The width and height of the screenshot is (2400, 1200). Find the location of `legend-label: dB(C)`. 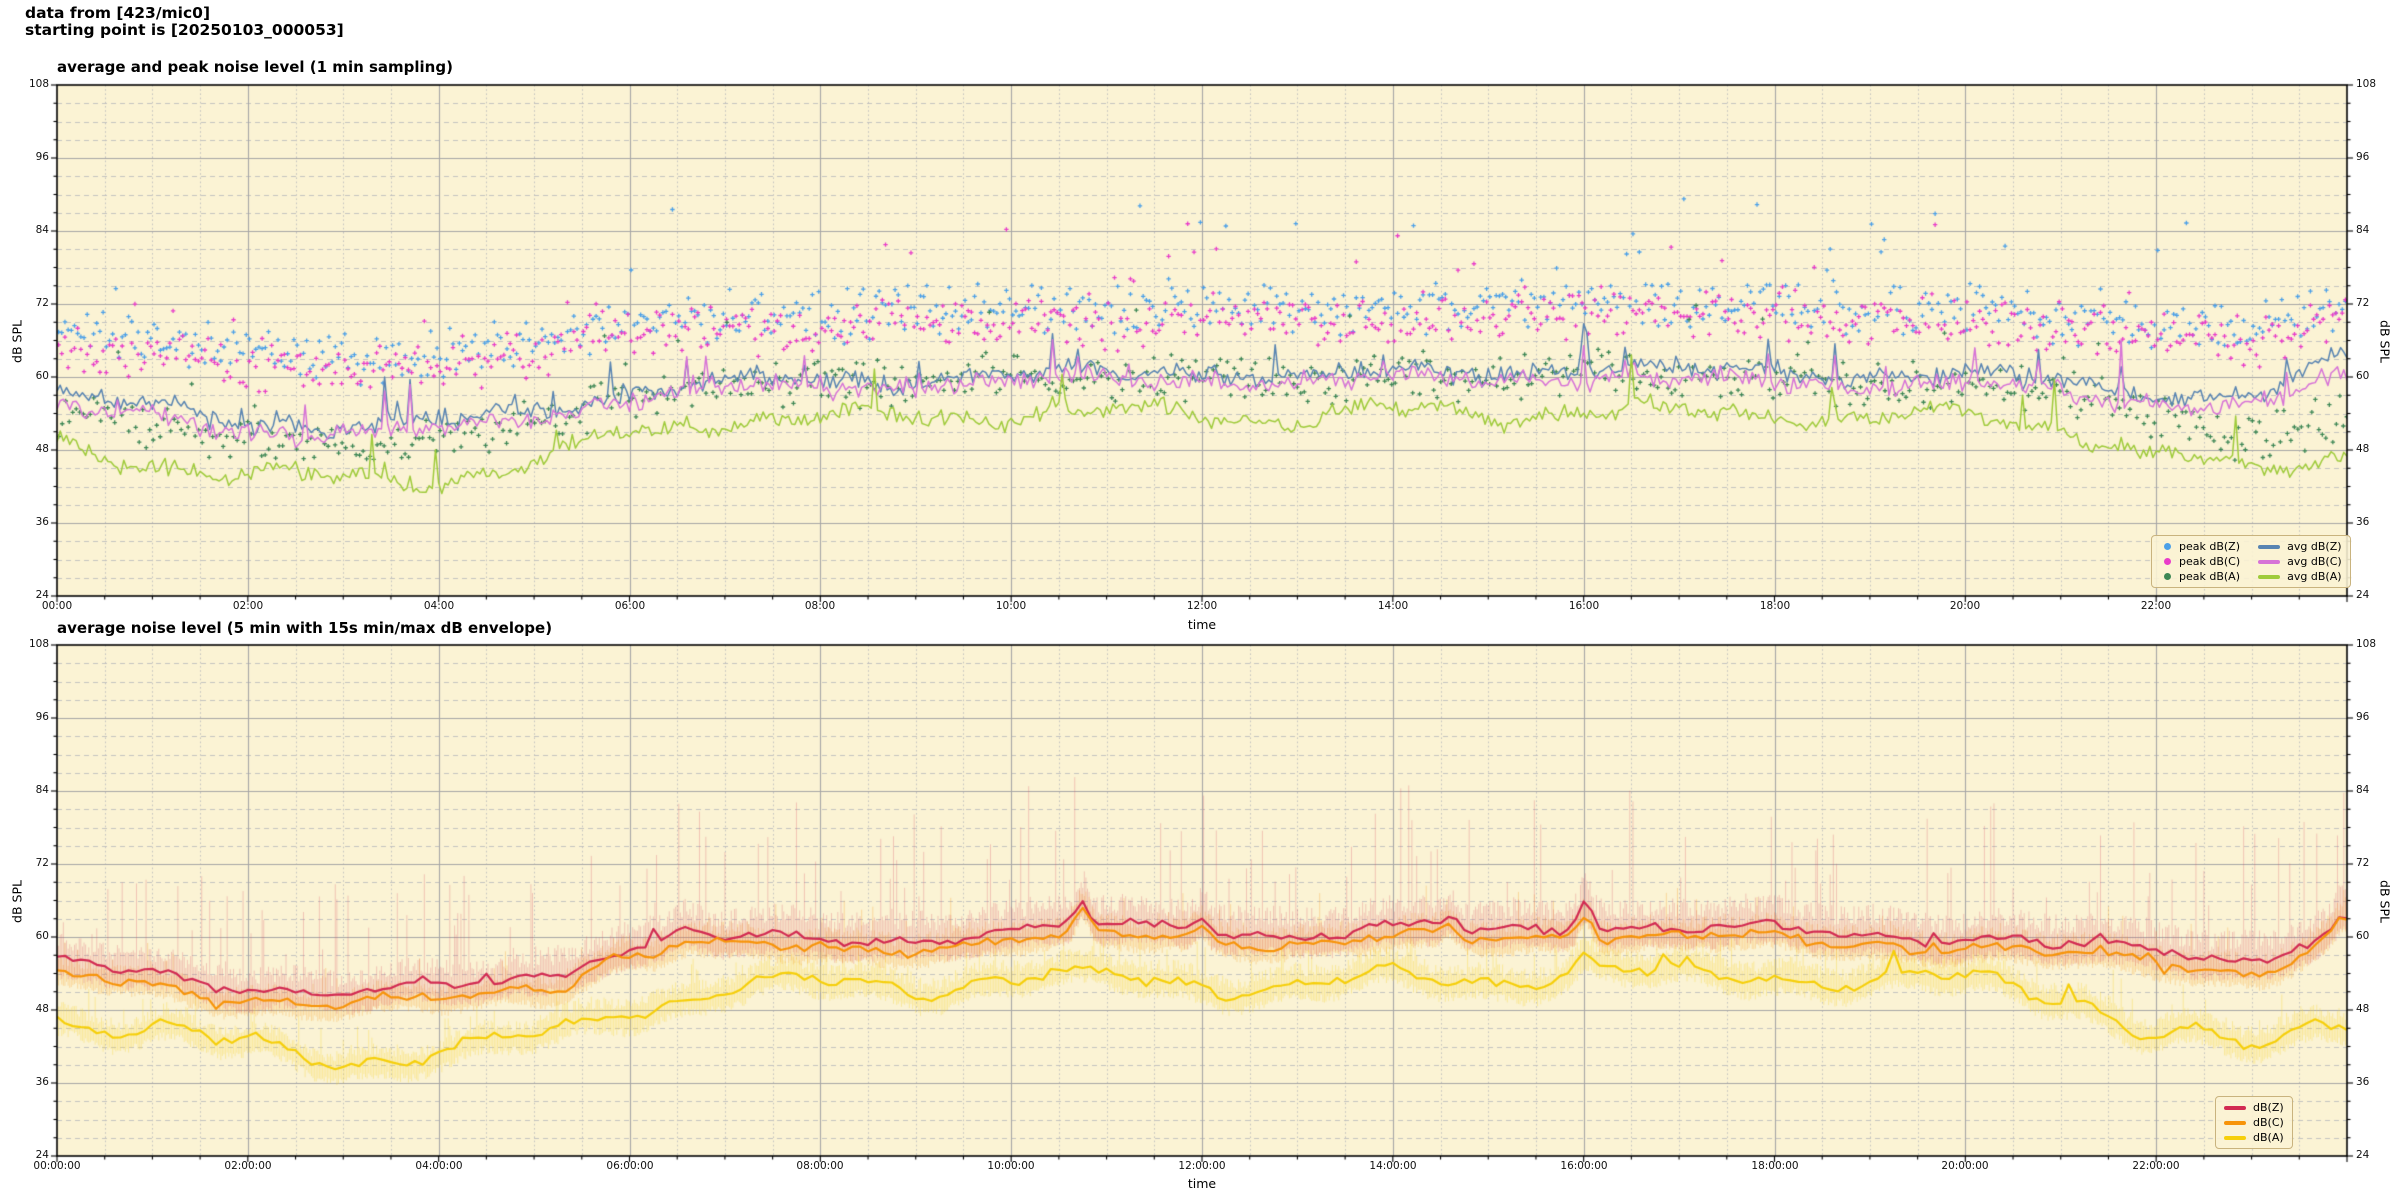

legend-label: dB(C) is located at coordinates (2268, 1122).